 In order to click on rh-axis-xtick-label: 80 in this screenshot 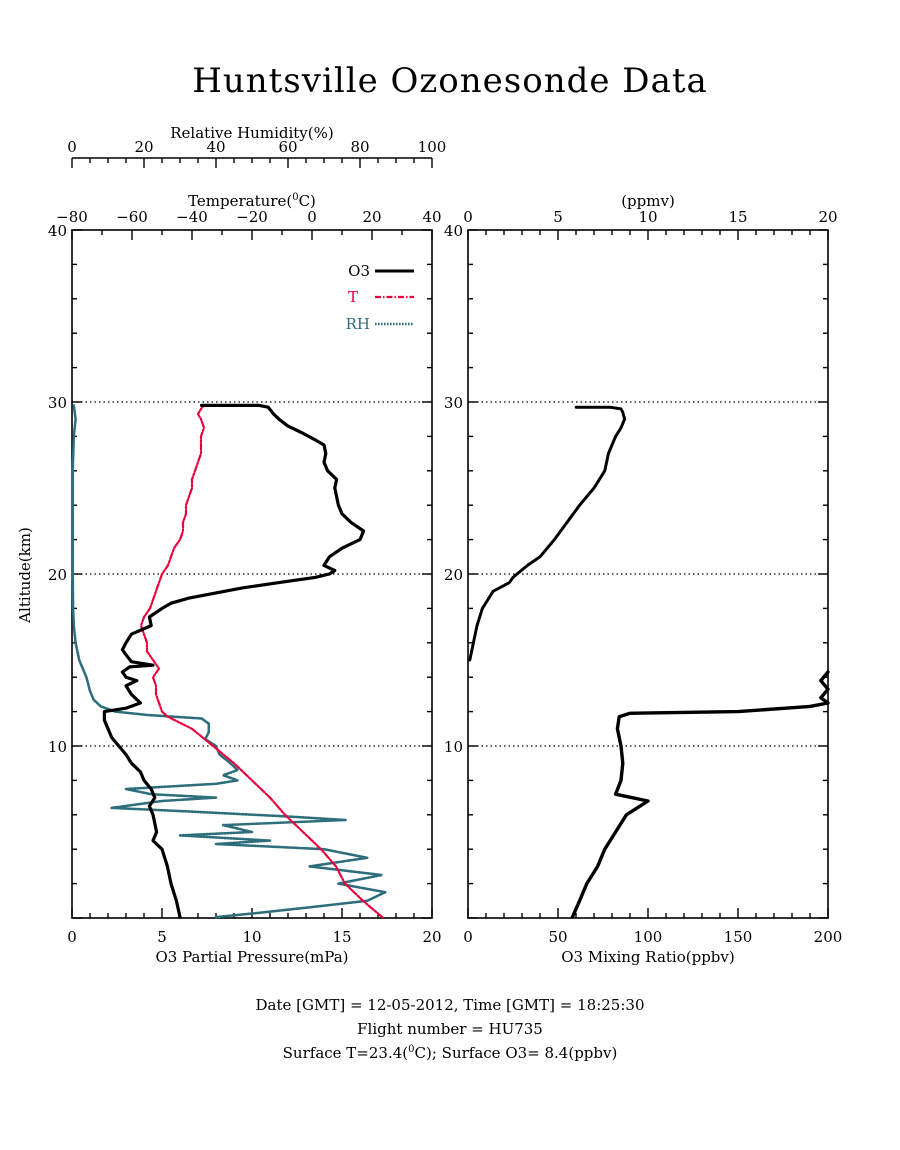, I will do `click(359, 147)`.